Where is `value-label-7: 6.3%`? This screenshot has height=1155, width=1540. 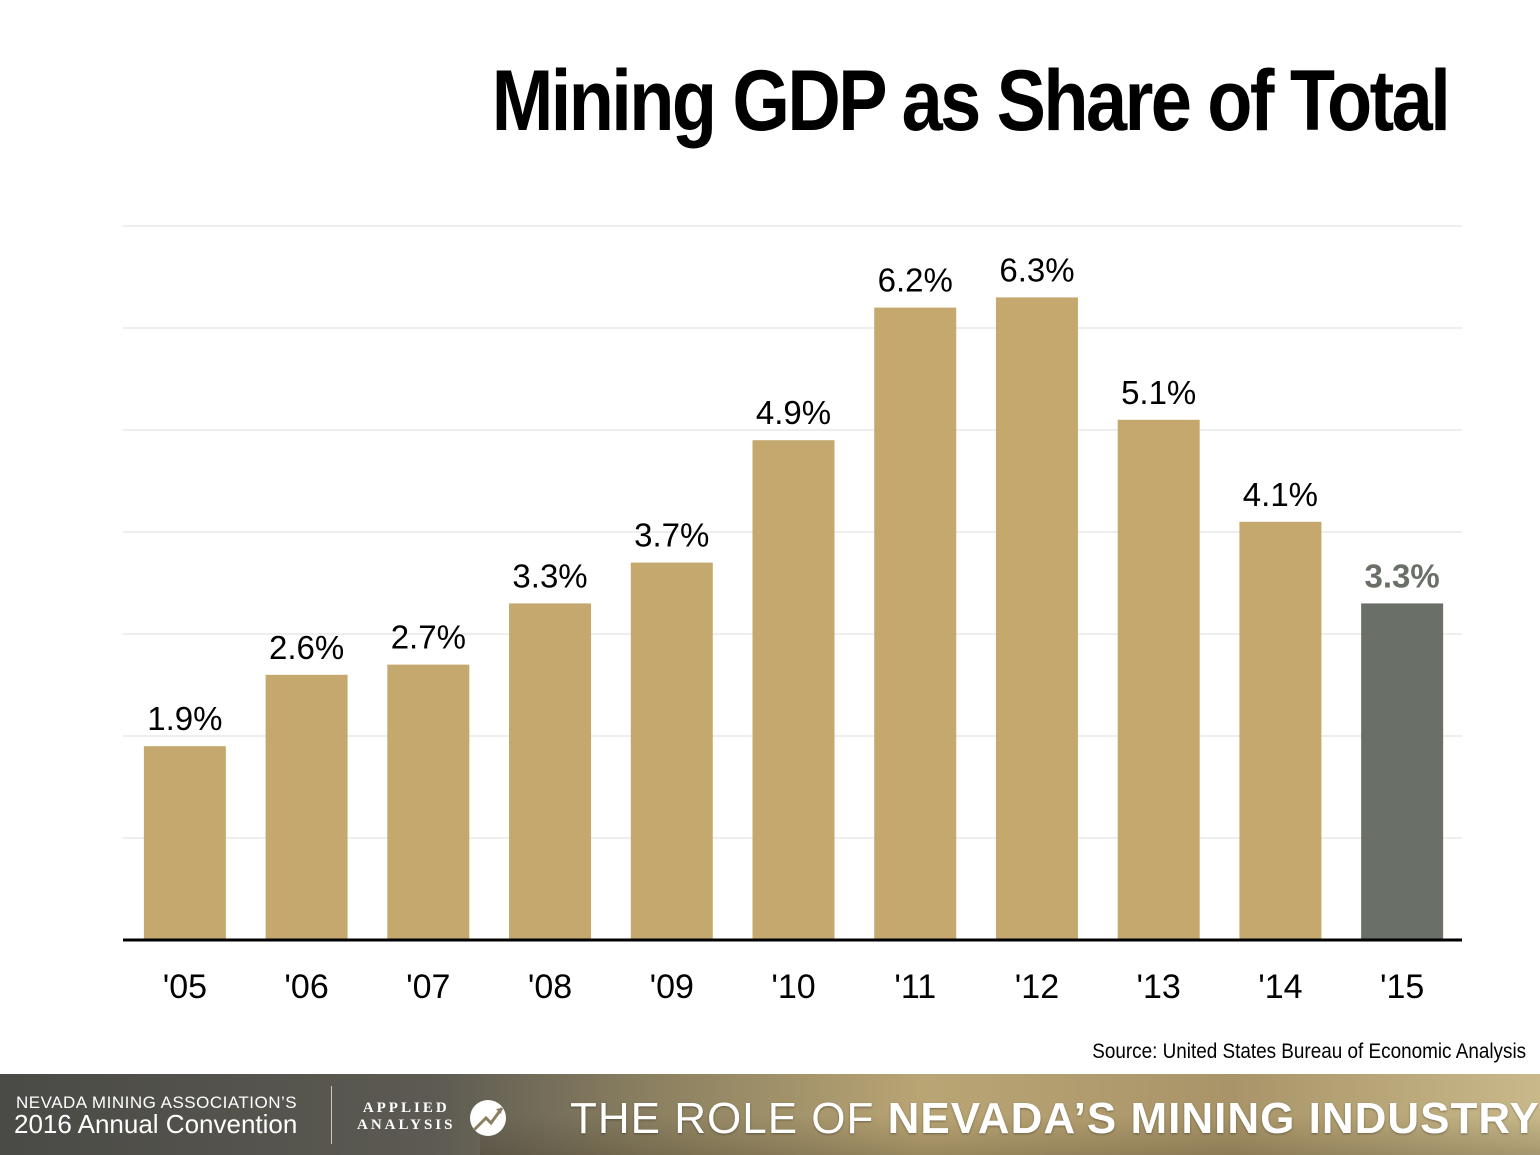
value-label-7: 6.3% is located at coordinates (1036, 269).